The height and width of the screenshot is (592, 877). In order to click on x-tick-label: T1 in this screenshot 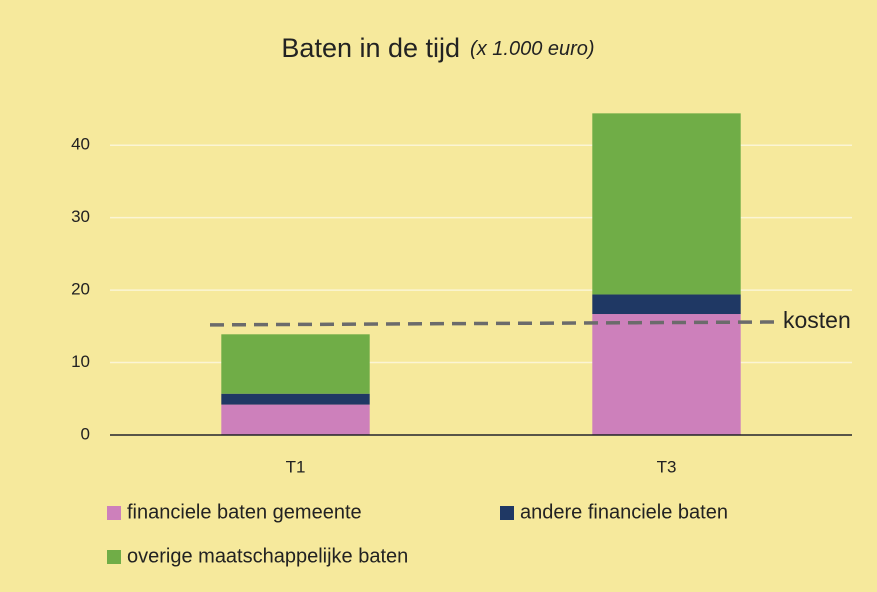, I will do `click(296, 466)`.